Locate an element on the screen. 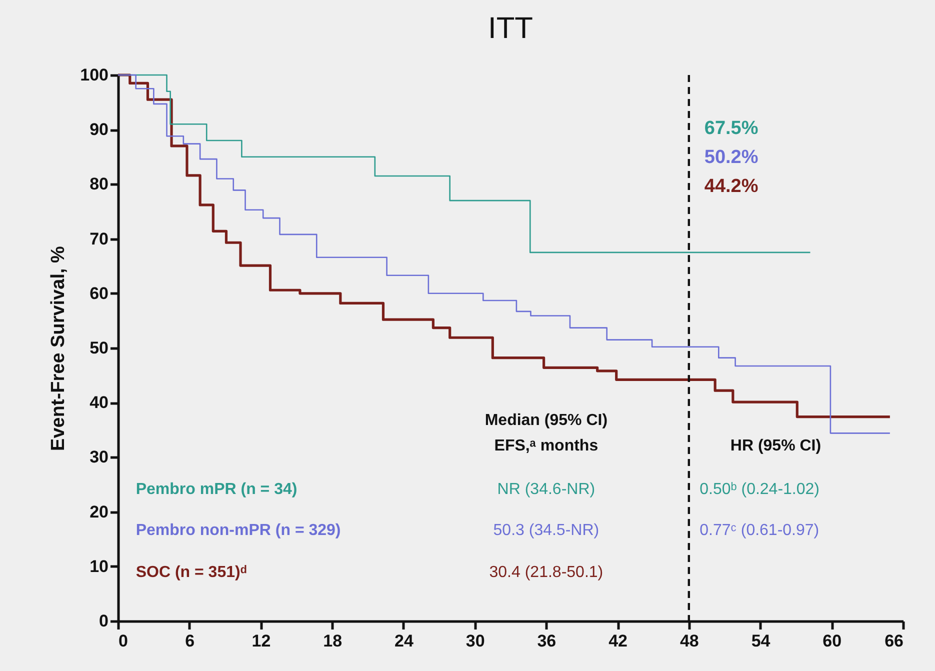  x-tick-label: 0 is located at coordinates (123, 641).